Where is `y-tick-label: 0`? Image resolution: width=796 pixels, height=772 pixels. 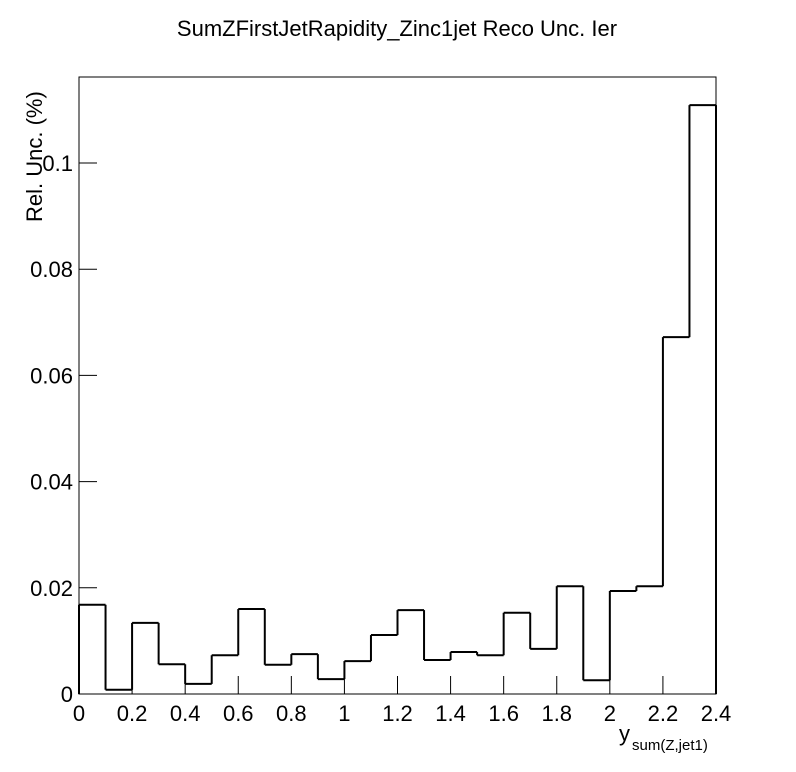
y-tick-label: 0 is located at coordinates (67, 694).